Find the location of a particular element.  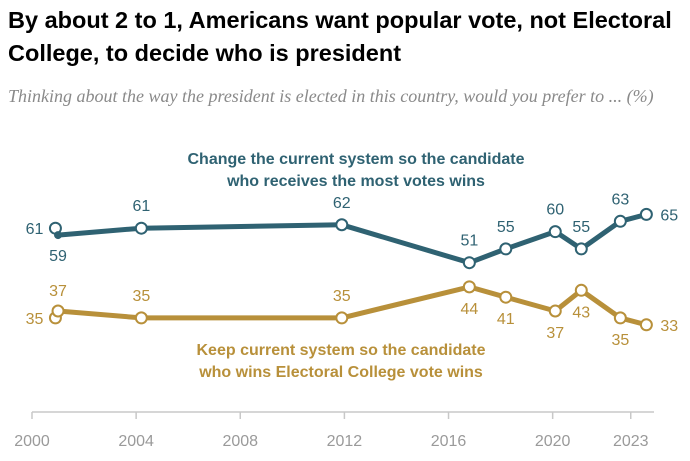

popular-value-label-3: 62 is located at coordinates (342, 203).